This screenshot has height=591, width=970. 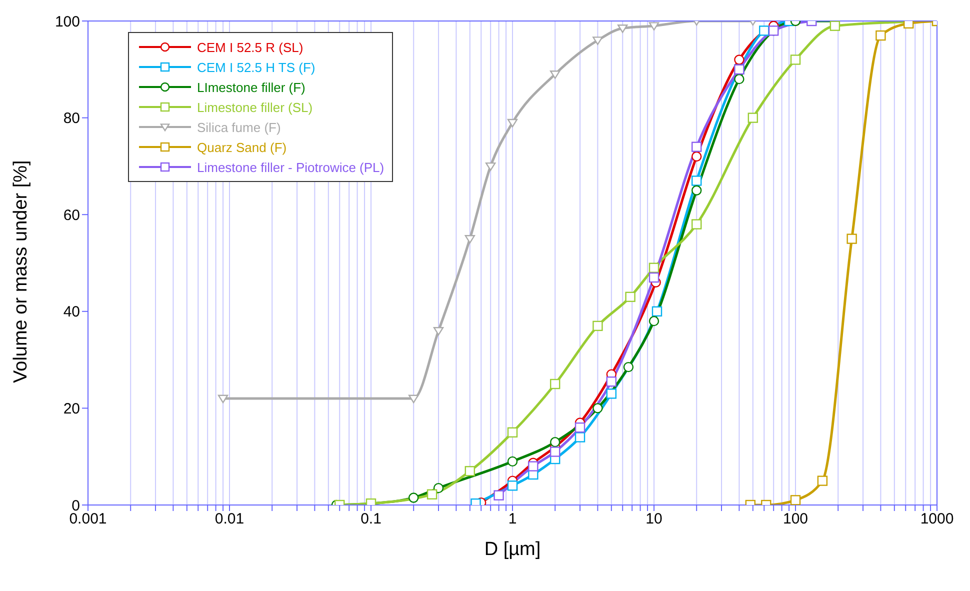 What do you see at coordinates (290, 167) in the screenshot?
I see `legend-label: Limestone filler - Piotrowice (PL)` at bounding box center [290, 167].